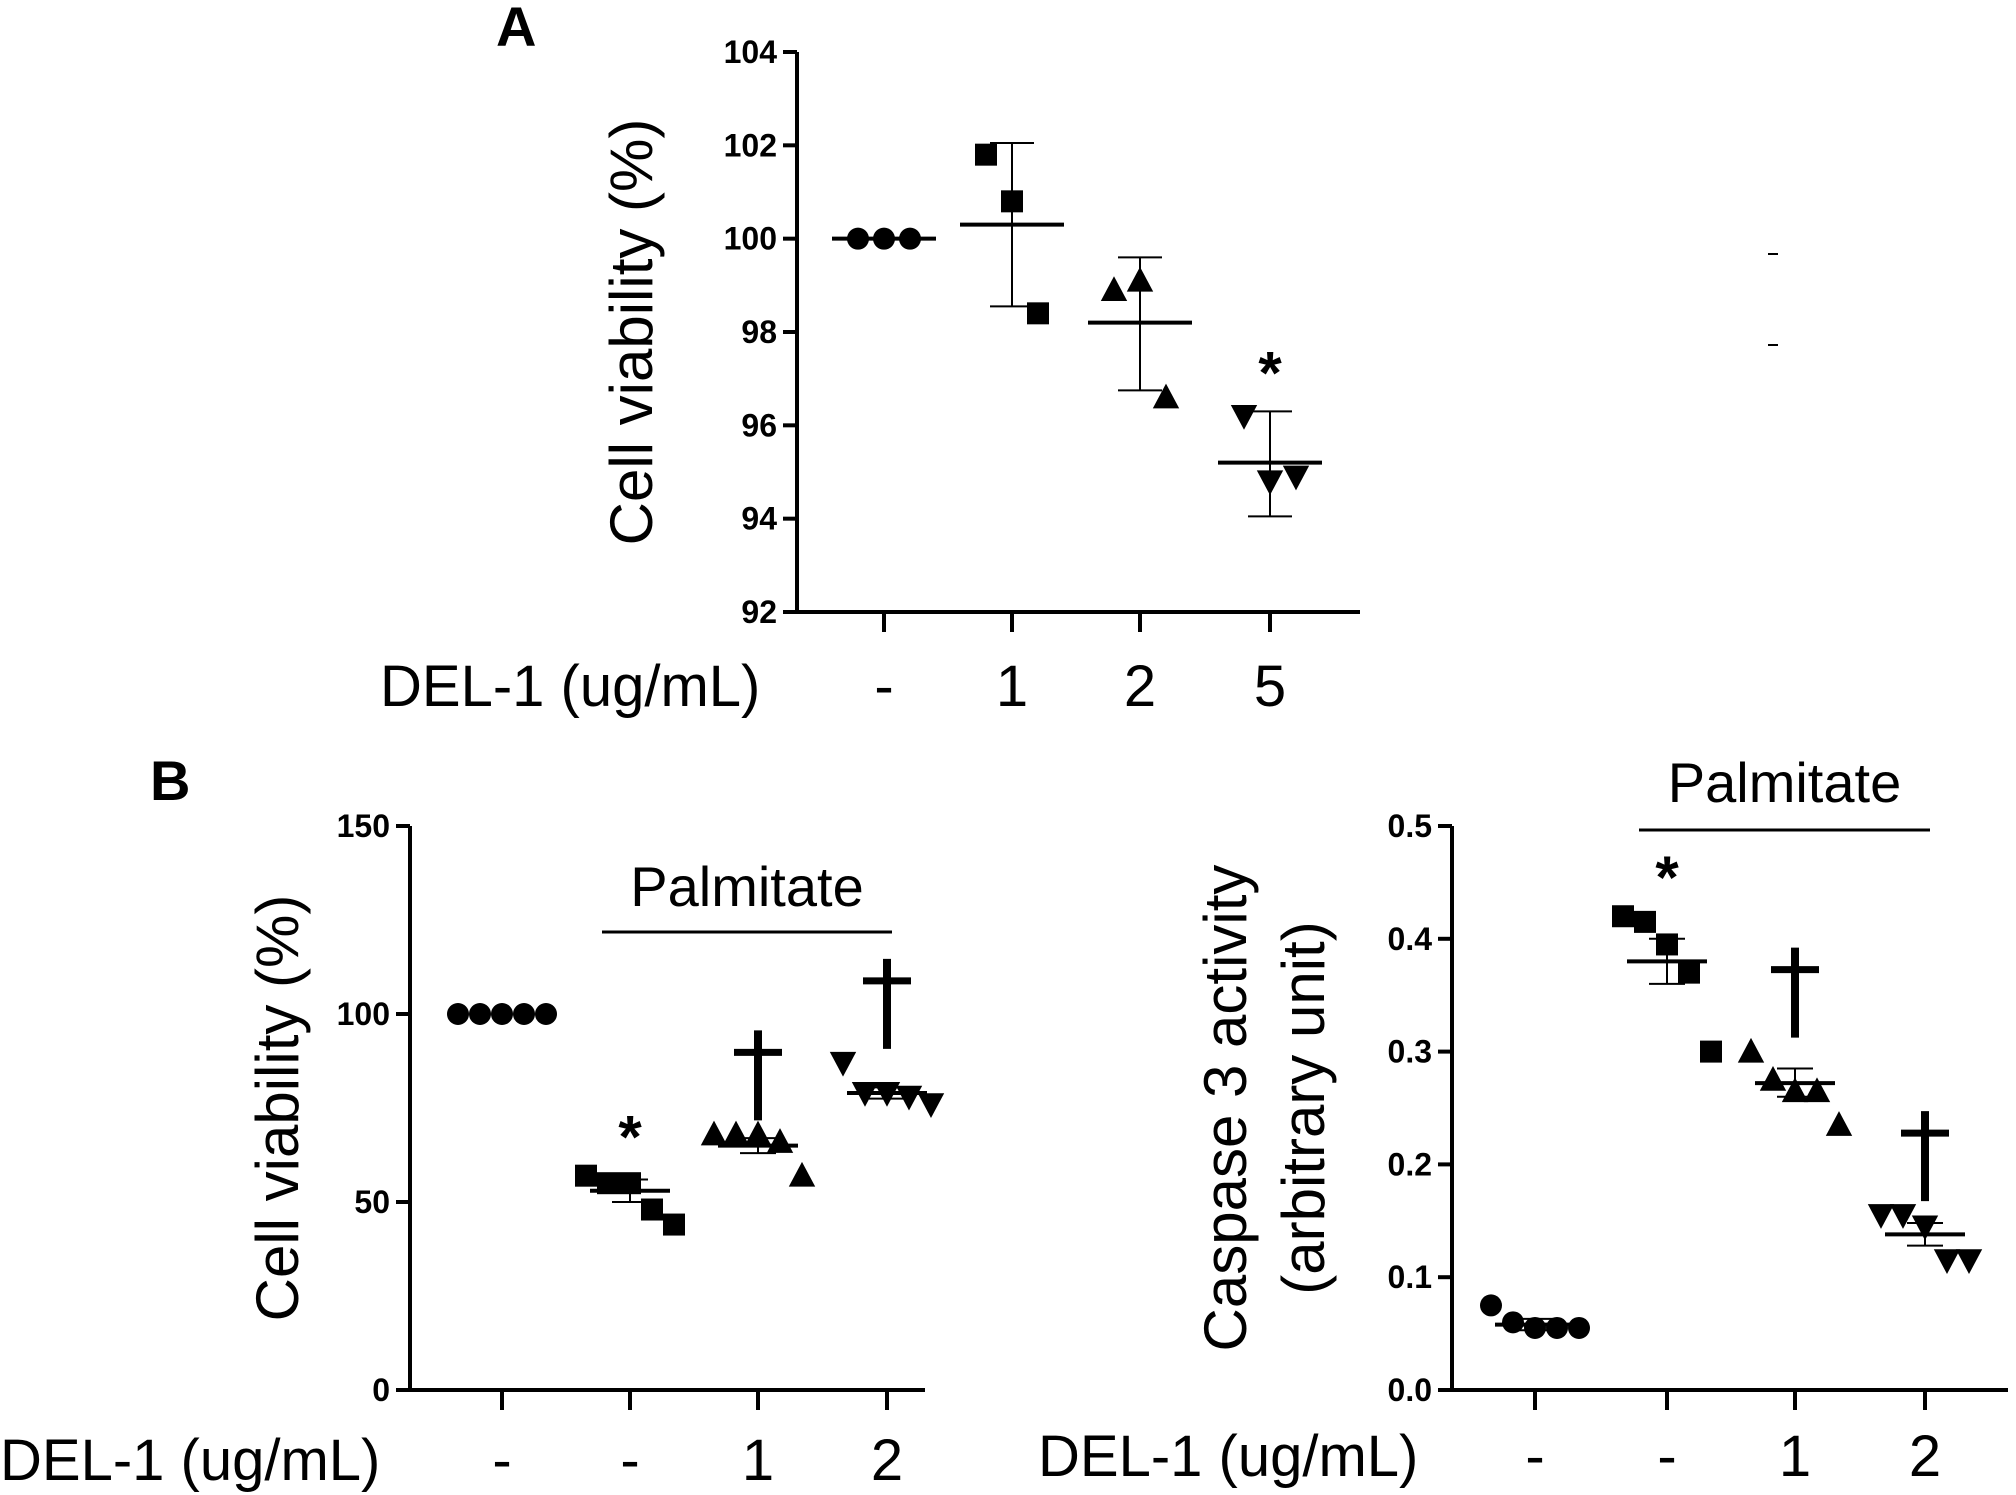 Image resolution: width=2016 pixels, height=1495 pixels. I want to click on y-axis-title: Caspase 3 activity, so click(1225, 1108).